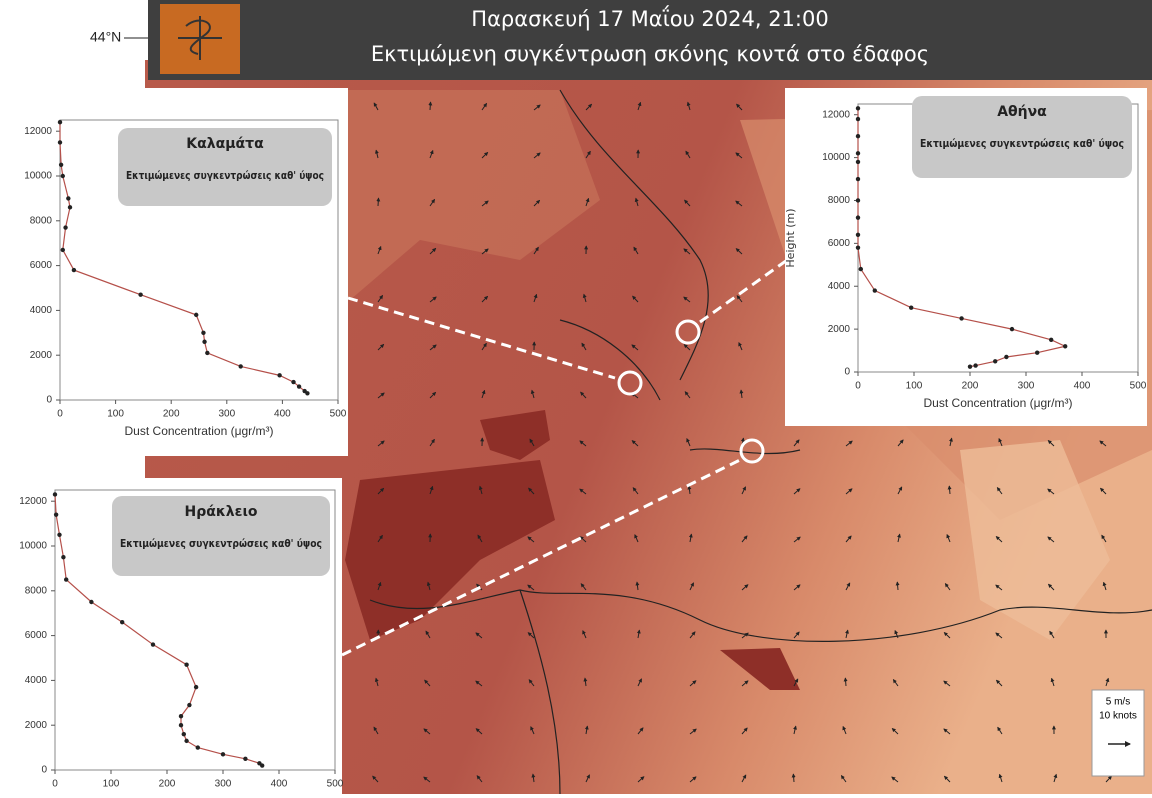 The height and width of the screenshot is (798, 1152). Describe the element at coordinates (998, 403) in the screenshot. I see `x-axis-label: Dust Concentration (μgr/m³)` at that location.